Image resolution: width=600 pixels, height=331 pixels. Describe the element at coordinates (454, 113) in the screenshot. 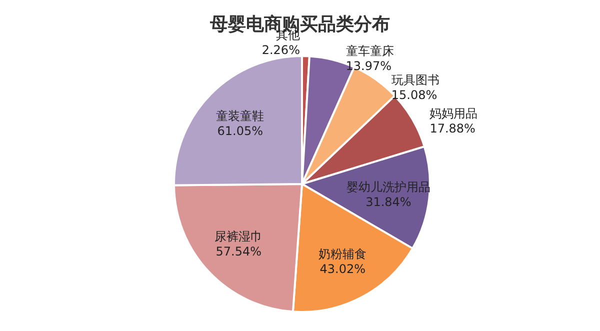

I see `slice-label: 妈妈用品` at that location.